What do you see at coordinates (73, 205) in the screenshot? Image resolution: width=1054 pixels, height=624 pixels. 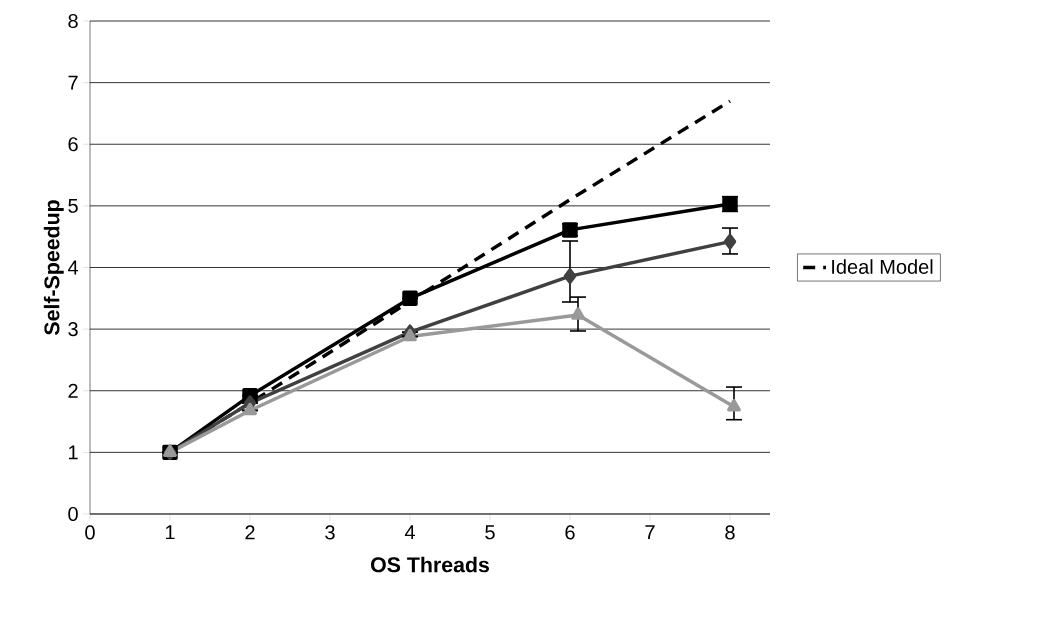 I see `y-tick-label: 5` at bounding box center [73, 205].